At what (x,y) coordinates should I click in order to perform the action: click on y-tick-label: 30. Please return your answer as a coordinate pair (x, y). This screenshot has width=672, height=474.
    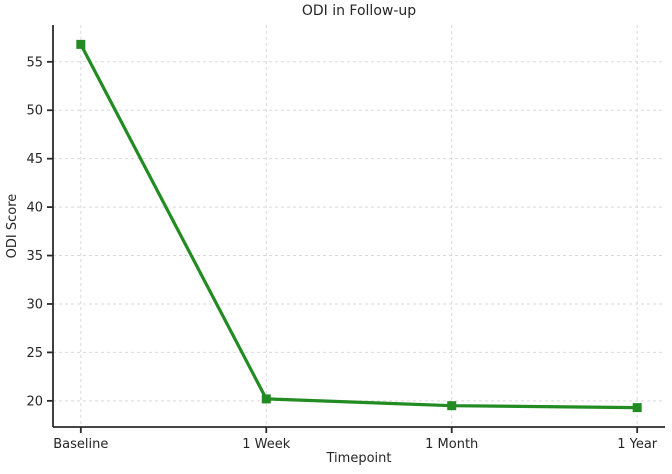
    Looking at the image, I should click on (34, 304).